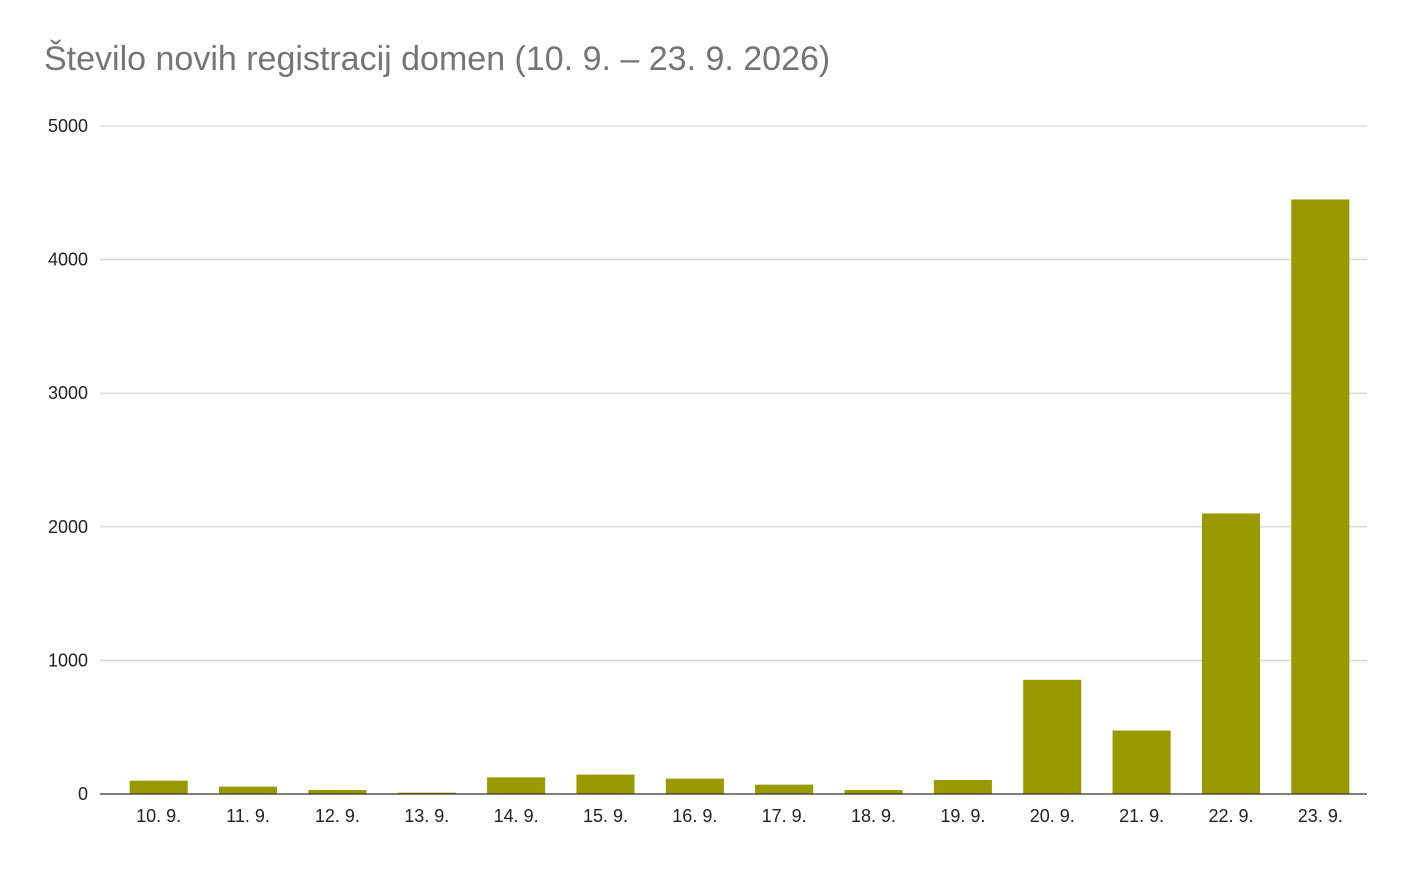  Describe the element at coordinates (83, 794) in the screenshot. I see `y-tick-label: 0` at that location.